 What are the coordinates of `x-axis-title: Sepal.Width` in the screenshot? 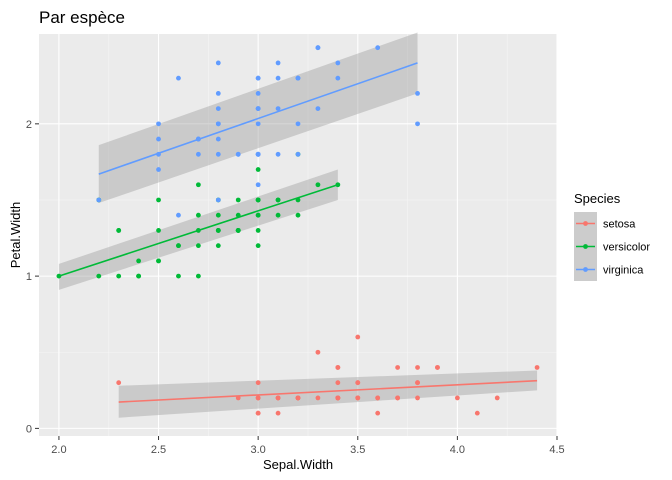 It's located at (298, 464).